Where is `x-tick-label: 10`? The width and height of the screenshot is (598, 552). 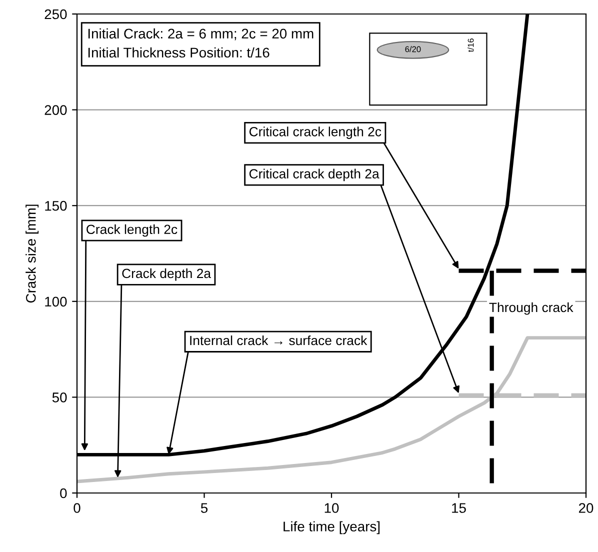 x-tick-label: 10 is located at coordinates (331, 508).